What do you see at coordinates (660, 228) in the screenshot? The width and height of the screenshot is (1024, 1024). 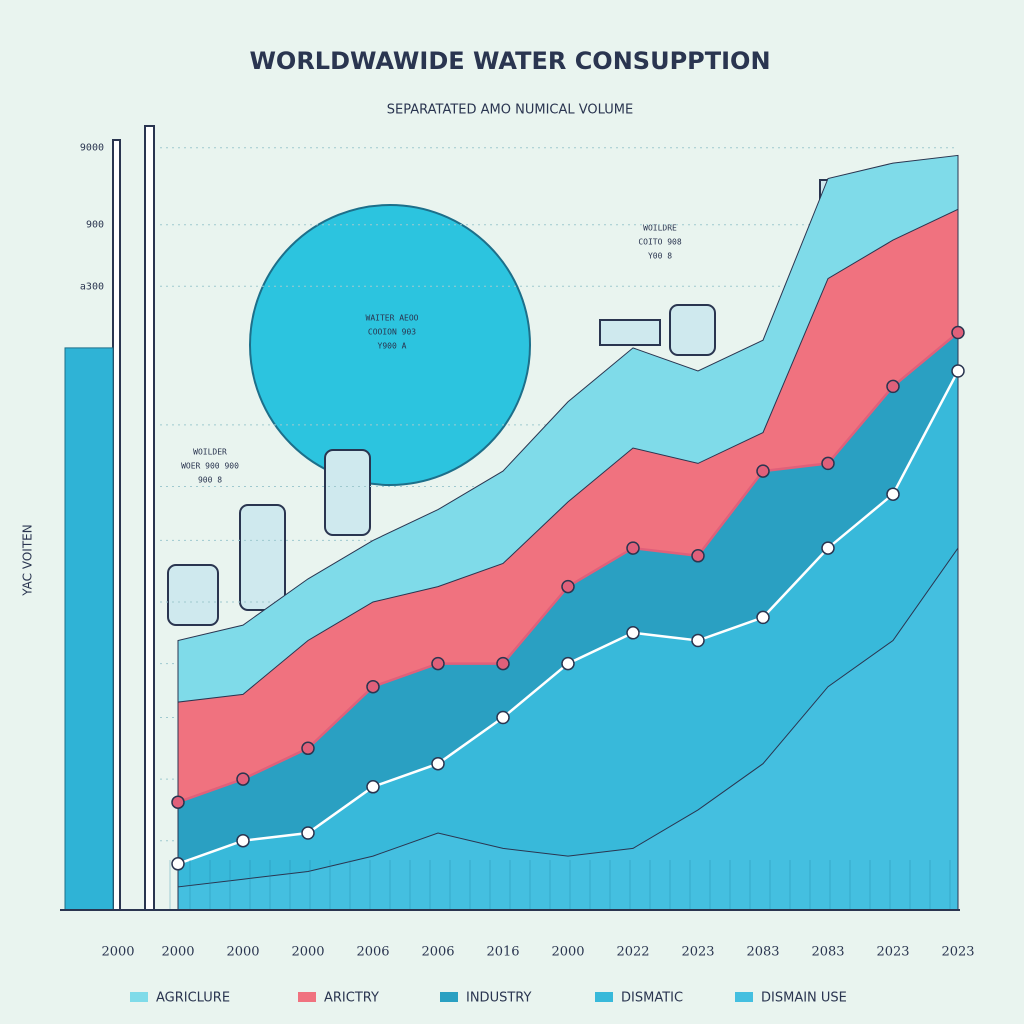 I see `annotation: WOILDRE` at bounding box center [660, 228].